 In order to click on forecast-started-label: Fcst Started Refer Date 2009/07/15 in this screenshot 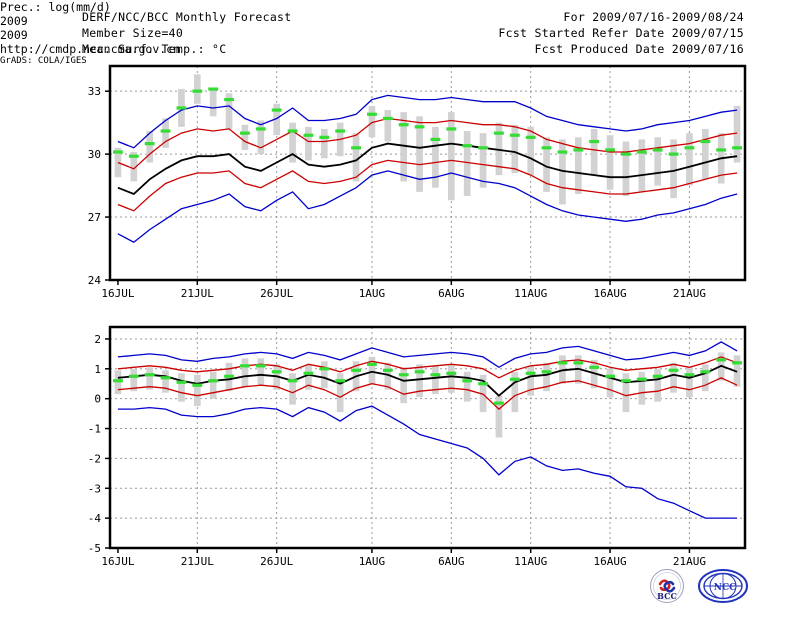, I will do `click(621, 33)`.